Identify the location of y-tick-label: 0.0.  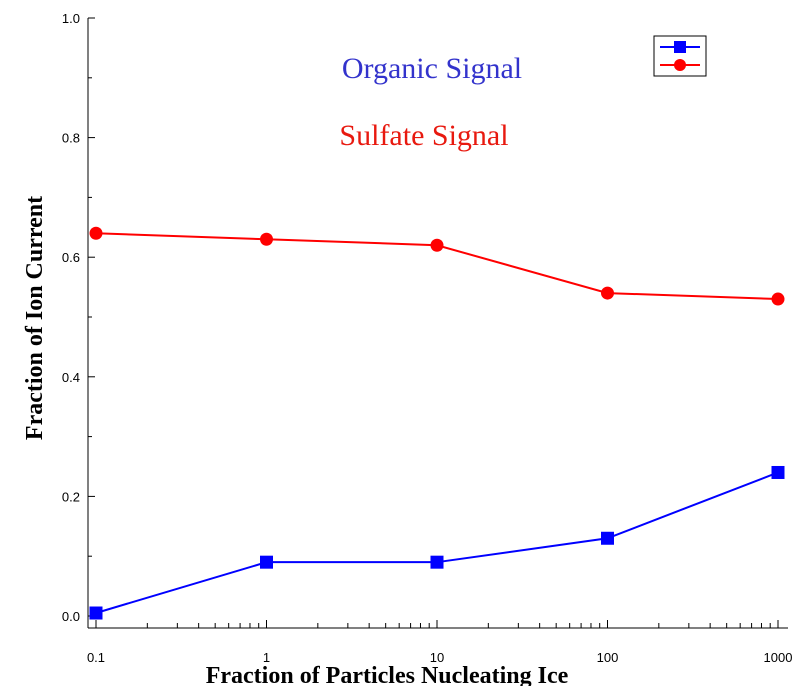
(71, 616).